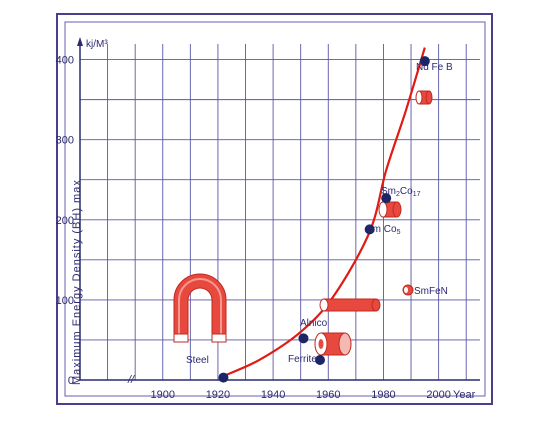 The image size is (548, 445). Describe the element at coordinates (369, 229) in the screenshot. I see `data-point-sm-co5` at that location.